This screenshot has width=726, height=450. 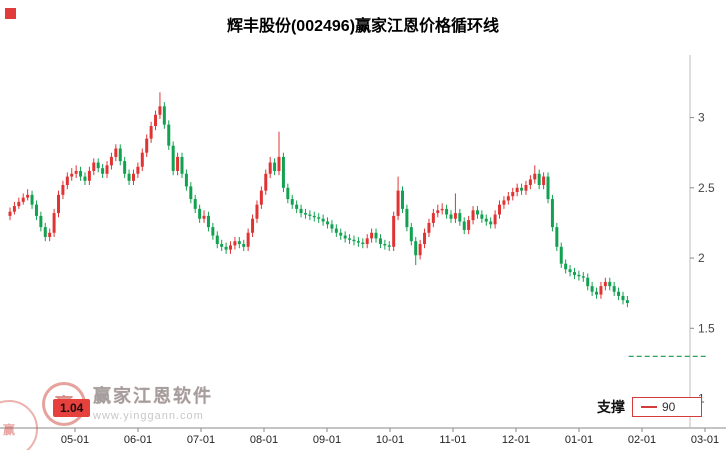 What do you see at coordinates (669, 407) in the screenshot?
I see `support-value: 90` at bounding box center [669, 407].